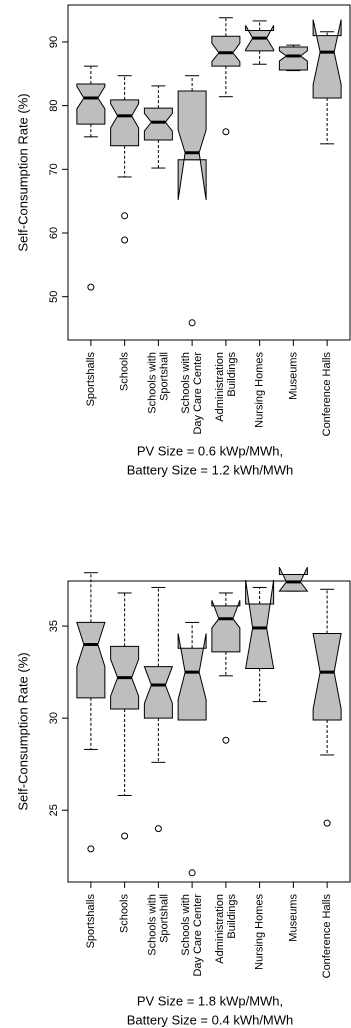 The image size is (351, 1028). I want to click on y-tick-label: 60, so click(54, 233).